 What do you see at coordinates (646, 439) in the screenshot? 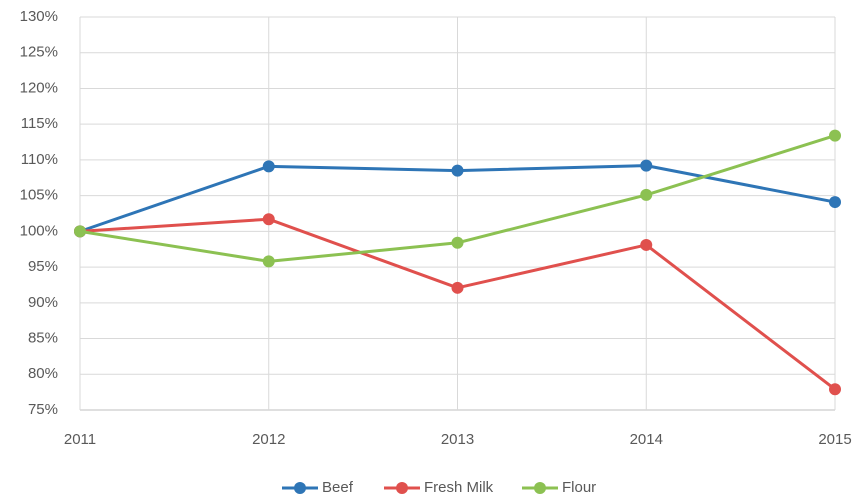
I see `x-tick-label: 2014` at bounding box center [646, 439].